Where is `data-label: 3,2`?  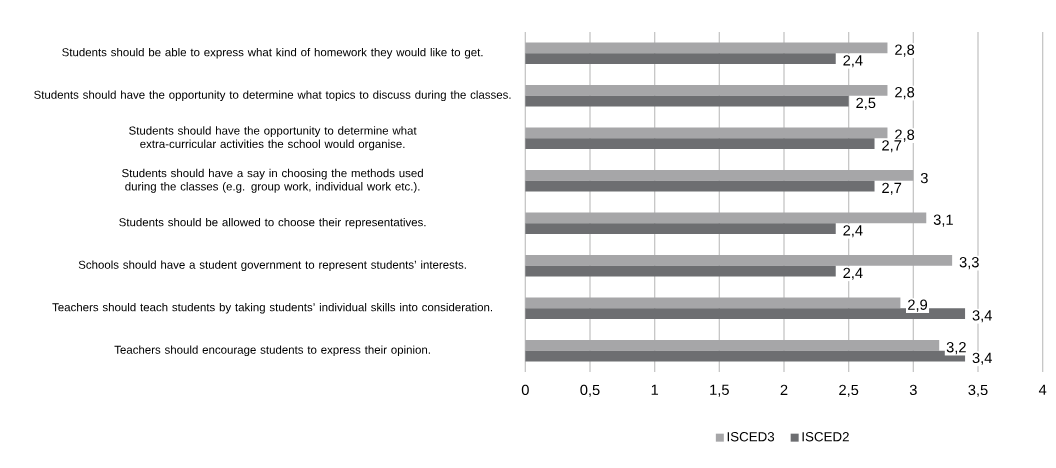 data-label: 3,2 is located at coordinates (956, 348).